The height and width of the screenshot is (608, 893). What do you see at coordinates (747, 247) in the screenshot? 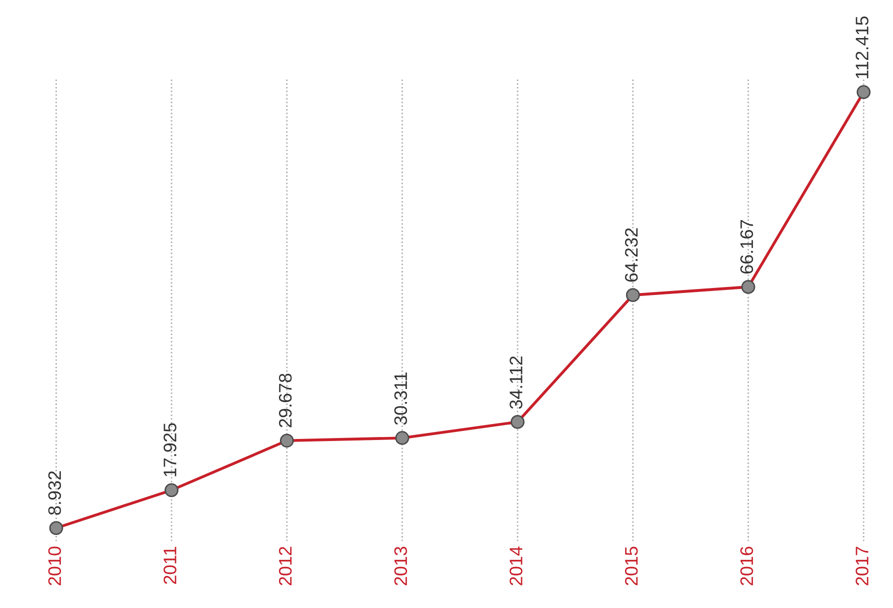
I see `data-label: 66.167` at bounding box center [747, 247].